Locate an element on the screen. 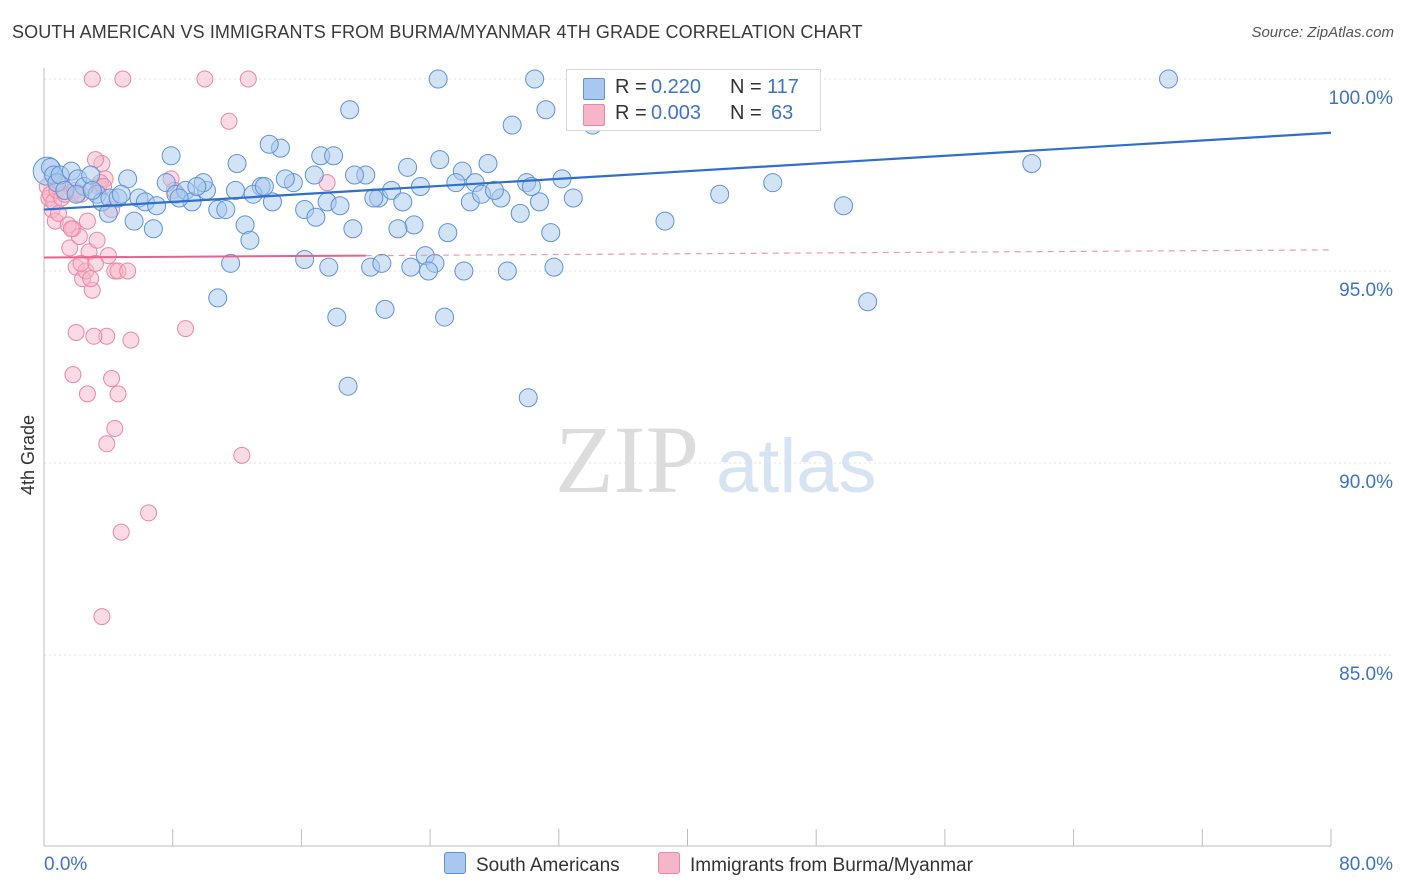 The image size is (1406, 892). x-tick-labels: 0.0% 80.0% is located at coordinates (718, 864).